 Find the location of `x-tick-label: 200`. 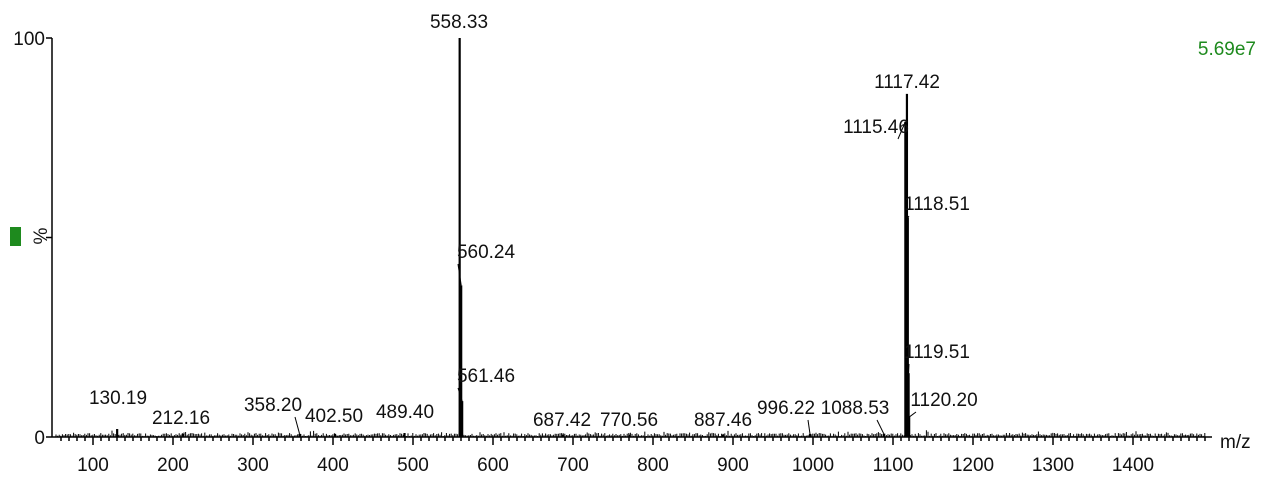

x-tick-label: 200 is located at coordinates (173, 465).